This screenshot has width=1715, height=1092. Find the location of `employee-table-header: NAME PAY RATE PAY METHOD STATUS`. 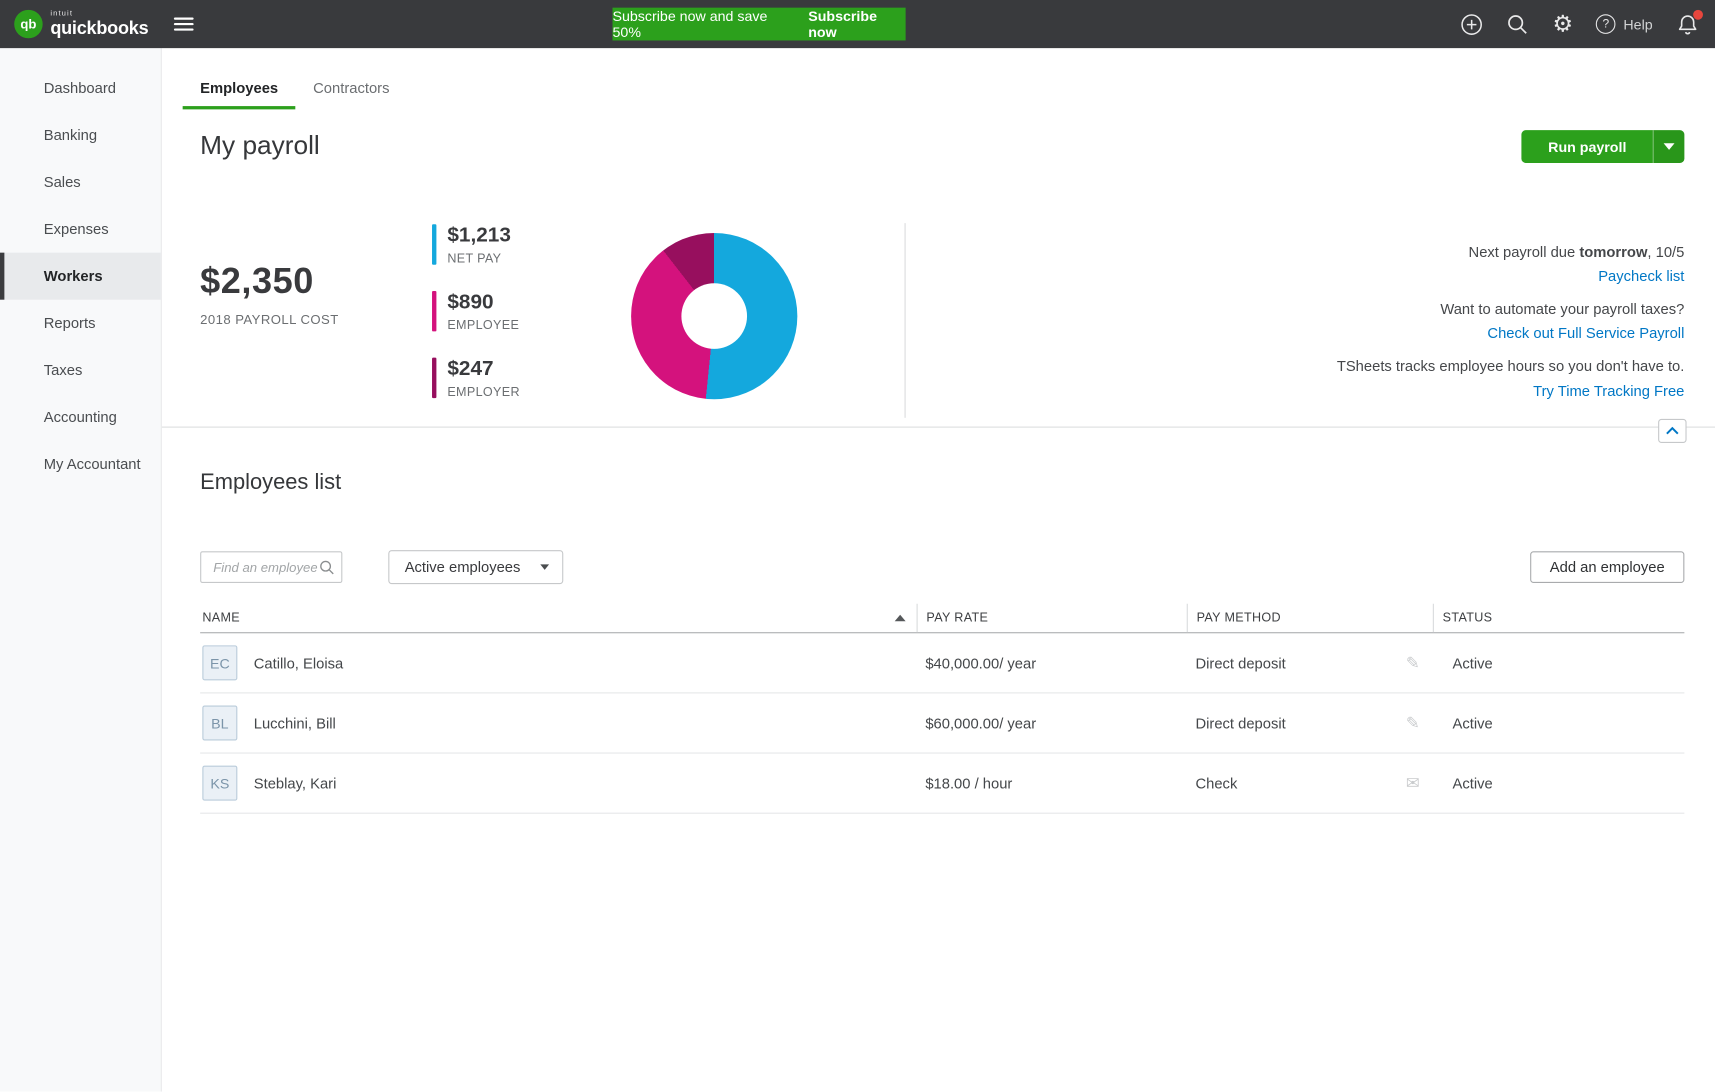

employee-table-header: NAME PAY RATE PAY METHOD STATUS is located at coordinates (942, 618).